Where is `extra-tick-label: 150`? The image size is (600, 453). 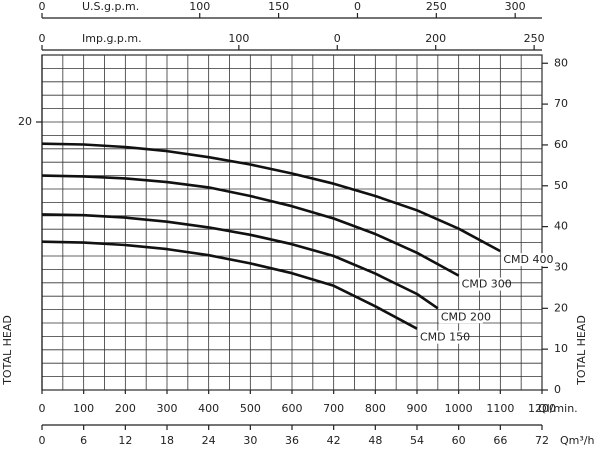
extra-tick-label: 150 is located at coordinates (278, 6).